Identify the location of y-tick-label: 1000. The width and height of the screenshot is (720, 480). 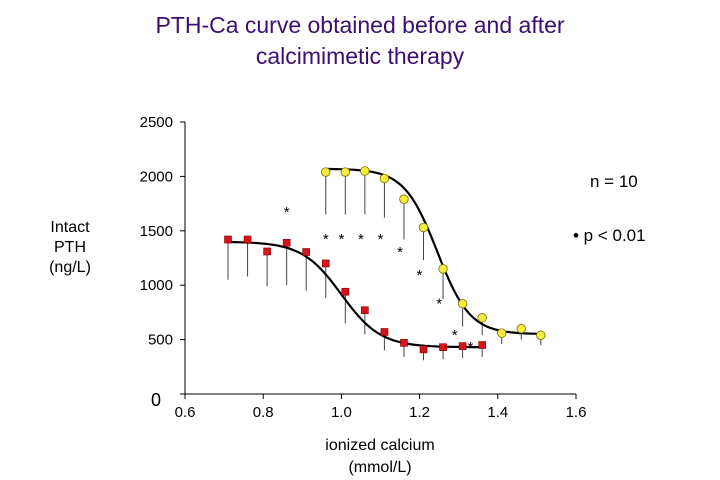
(156, 285).